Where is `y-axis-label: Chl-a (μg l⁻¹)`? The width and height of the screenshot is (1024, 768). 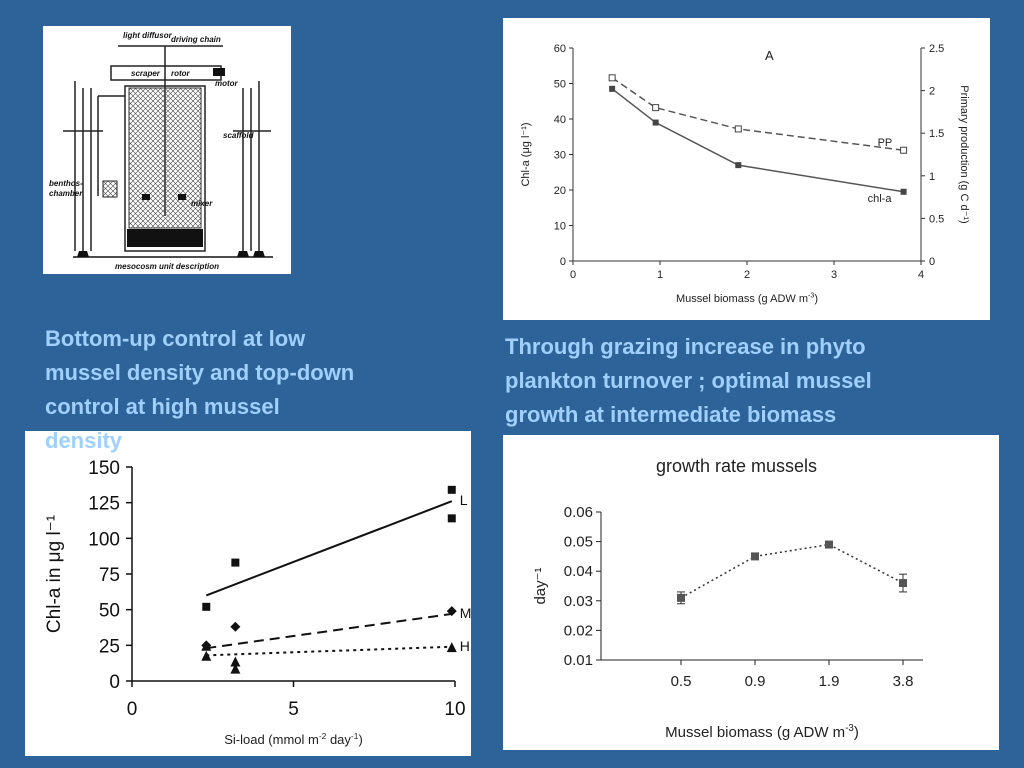
y-axis-label: Chl-a (μg l⁻¹) is located at coordinates (526, 154).